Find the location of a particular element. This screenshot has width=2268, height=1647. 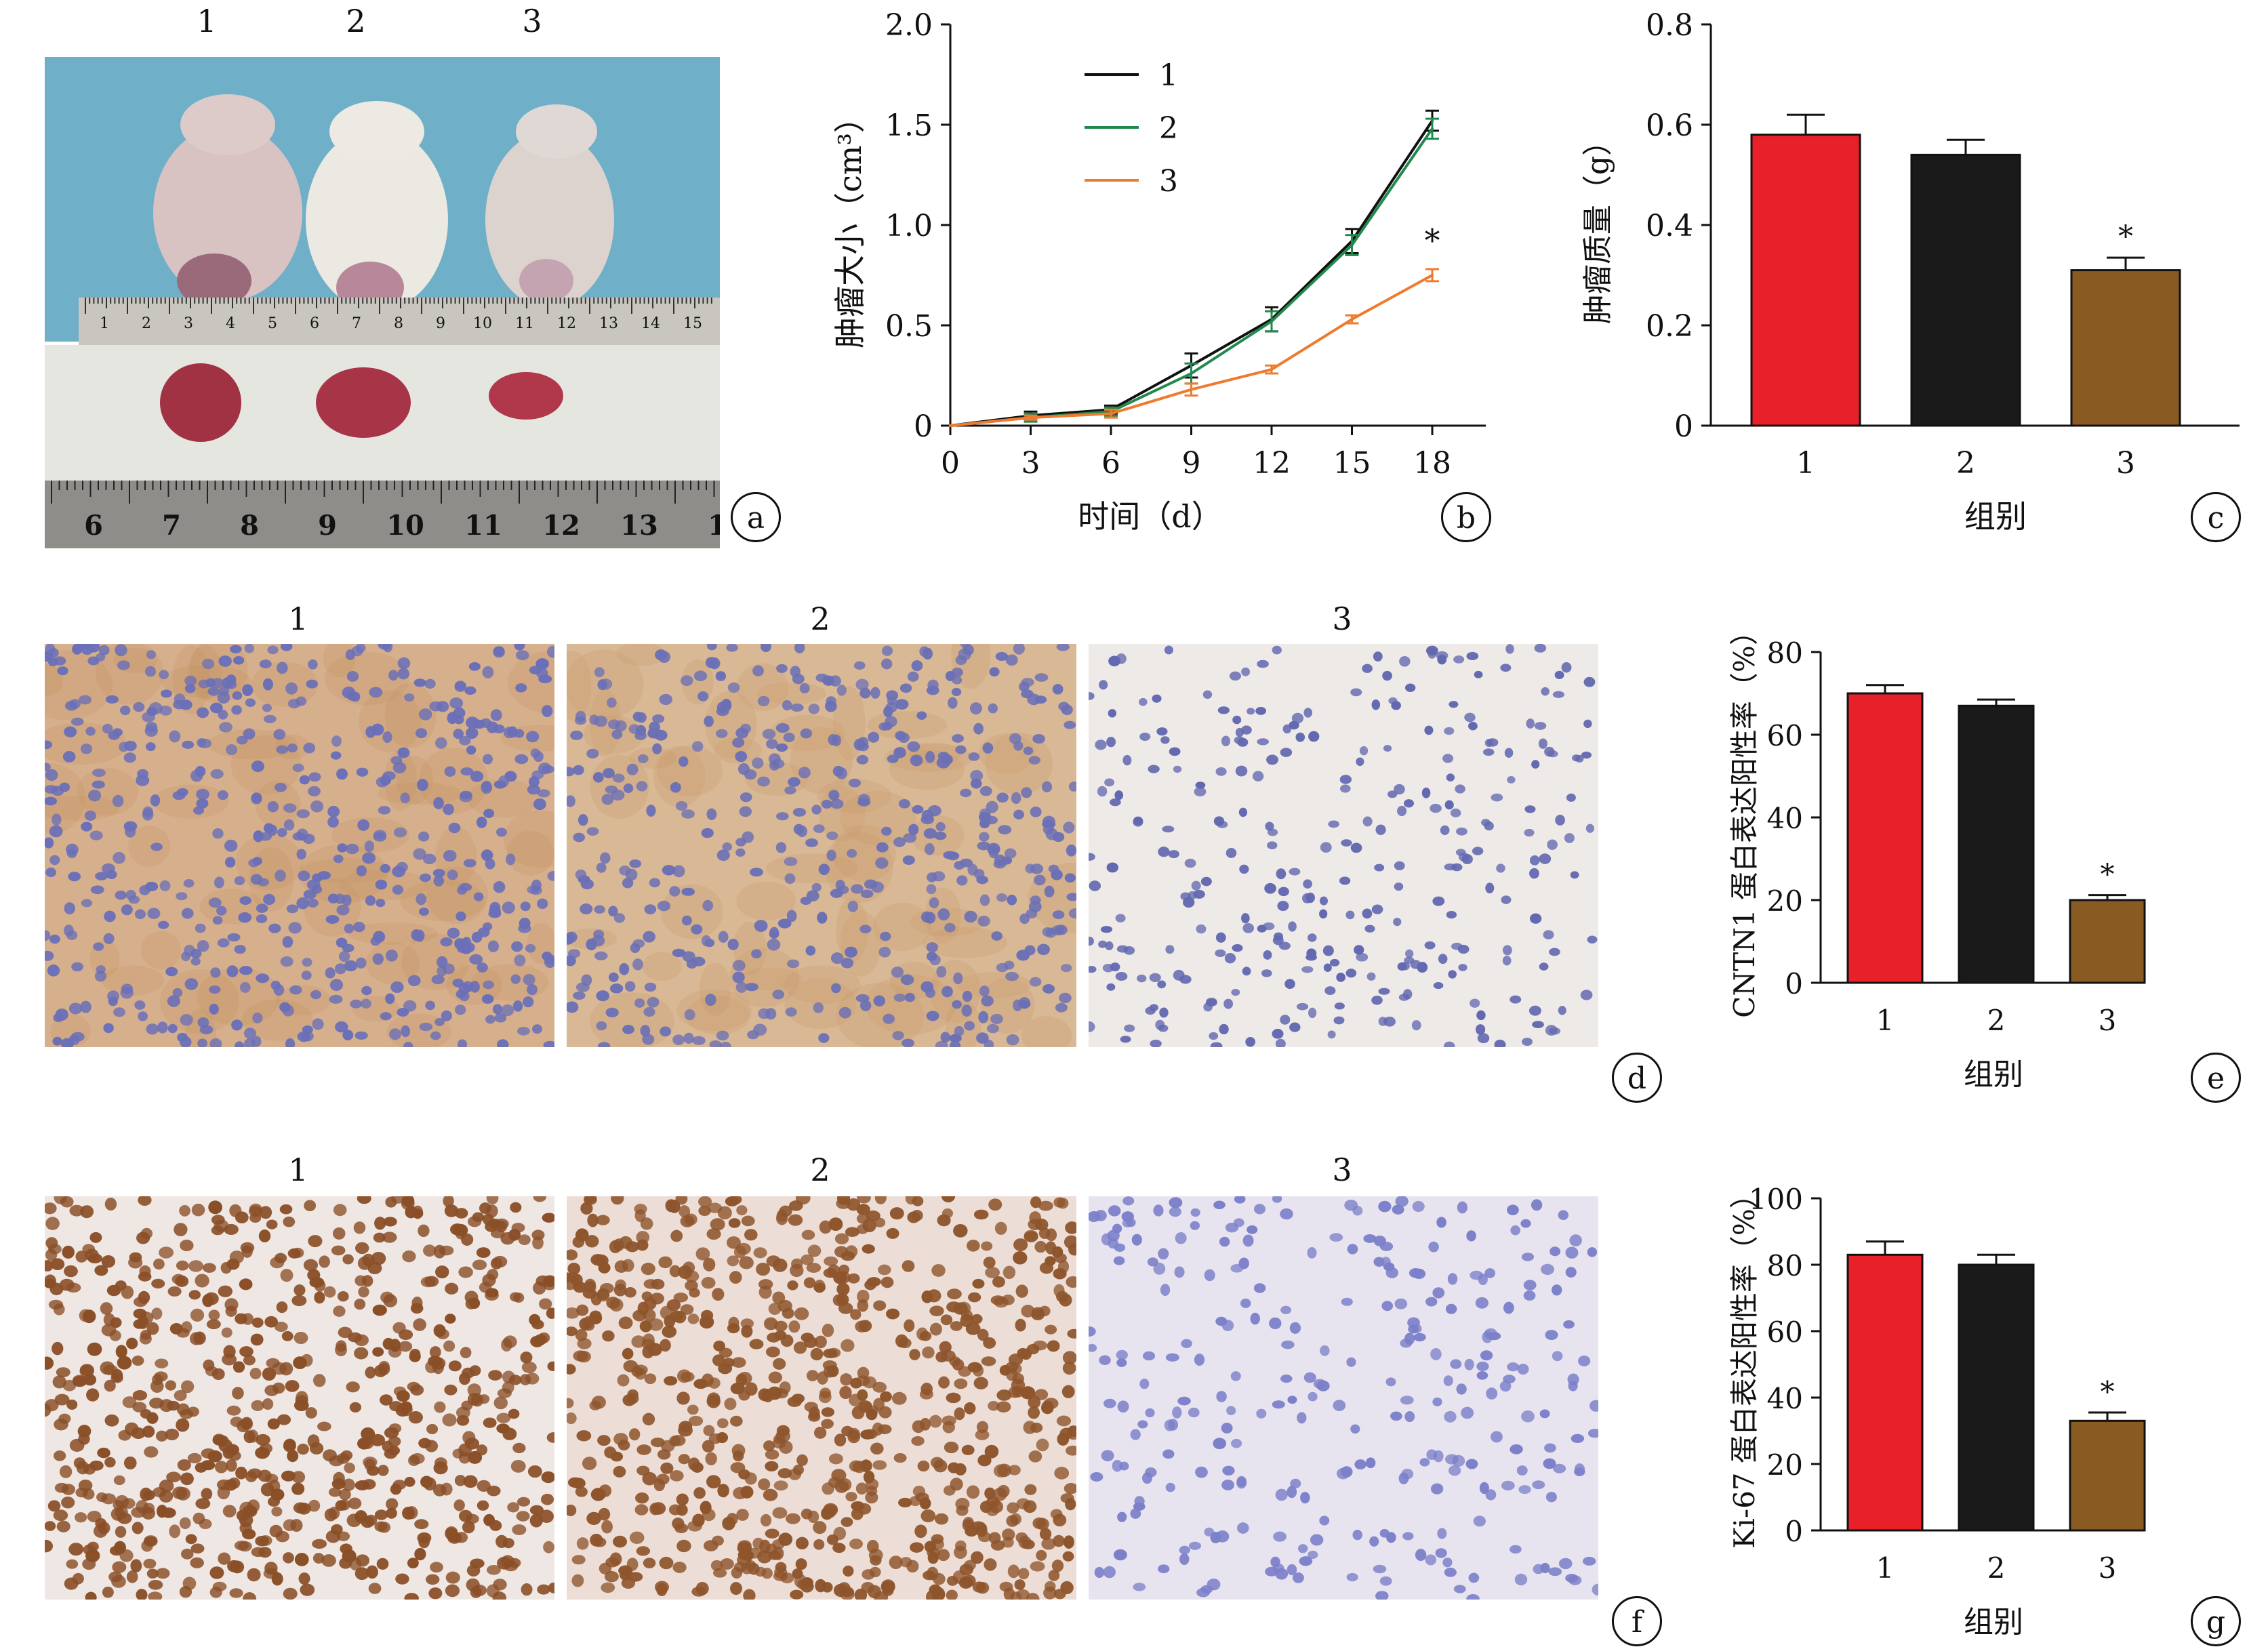

chart-c-significance-mark: * is located at coordinates (2125, 237).